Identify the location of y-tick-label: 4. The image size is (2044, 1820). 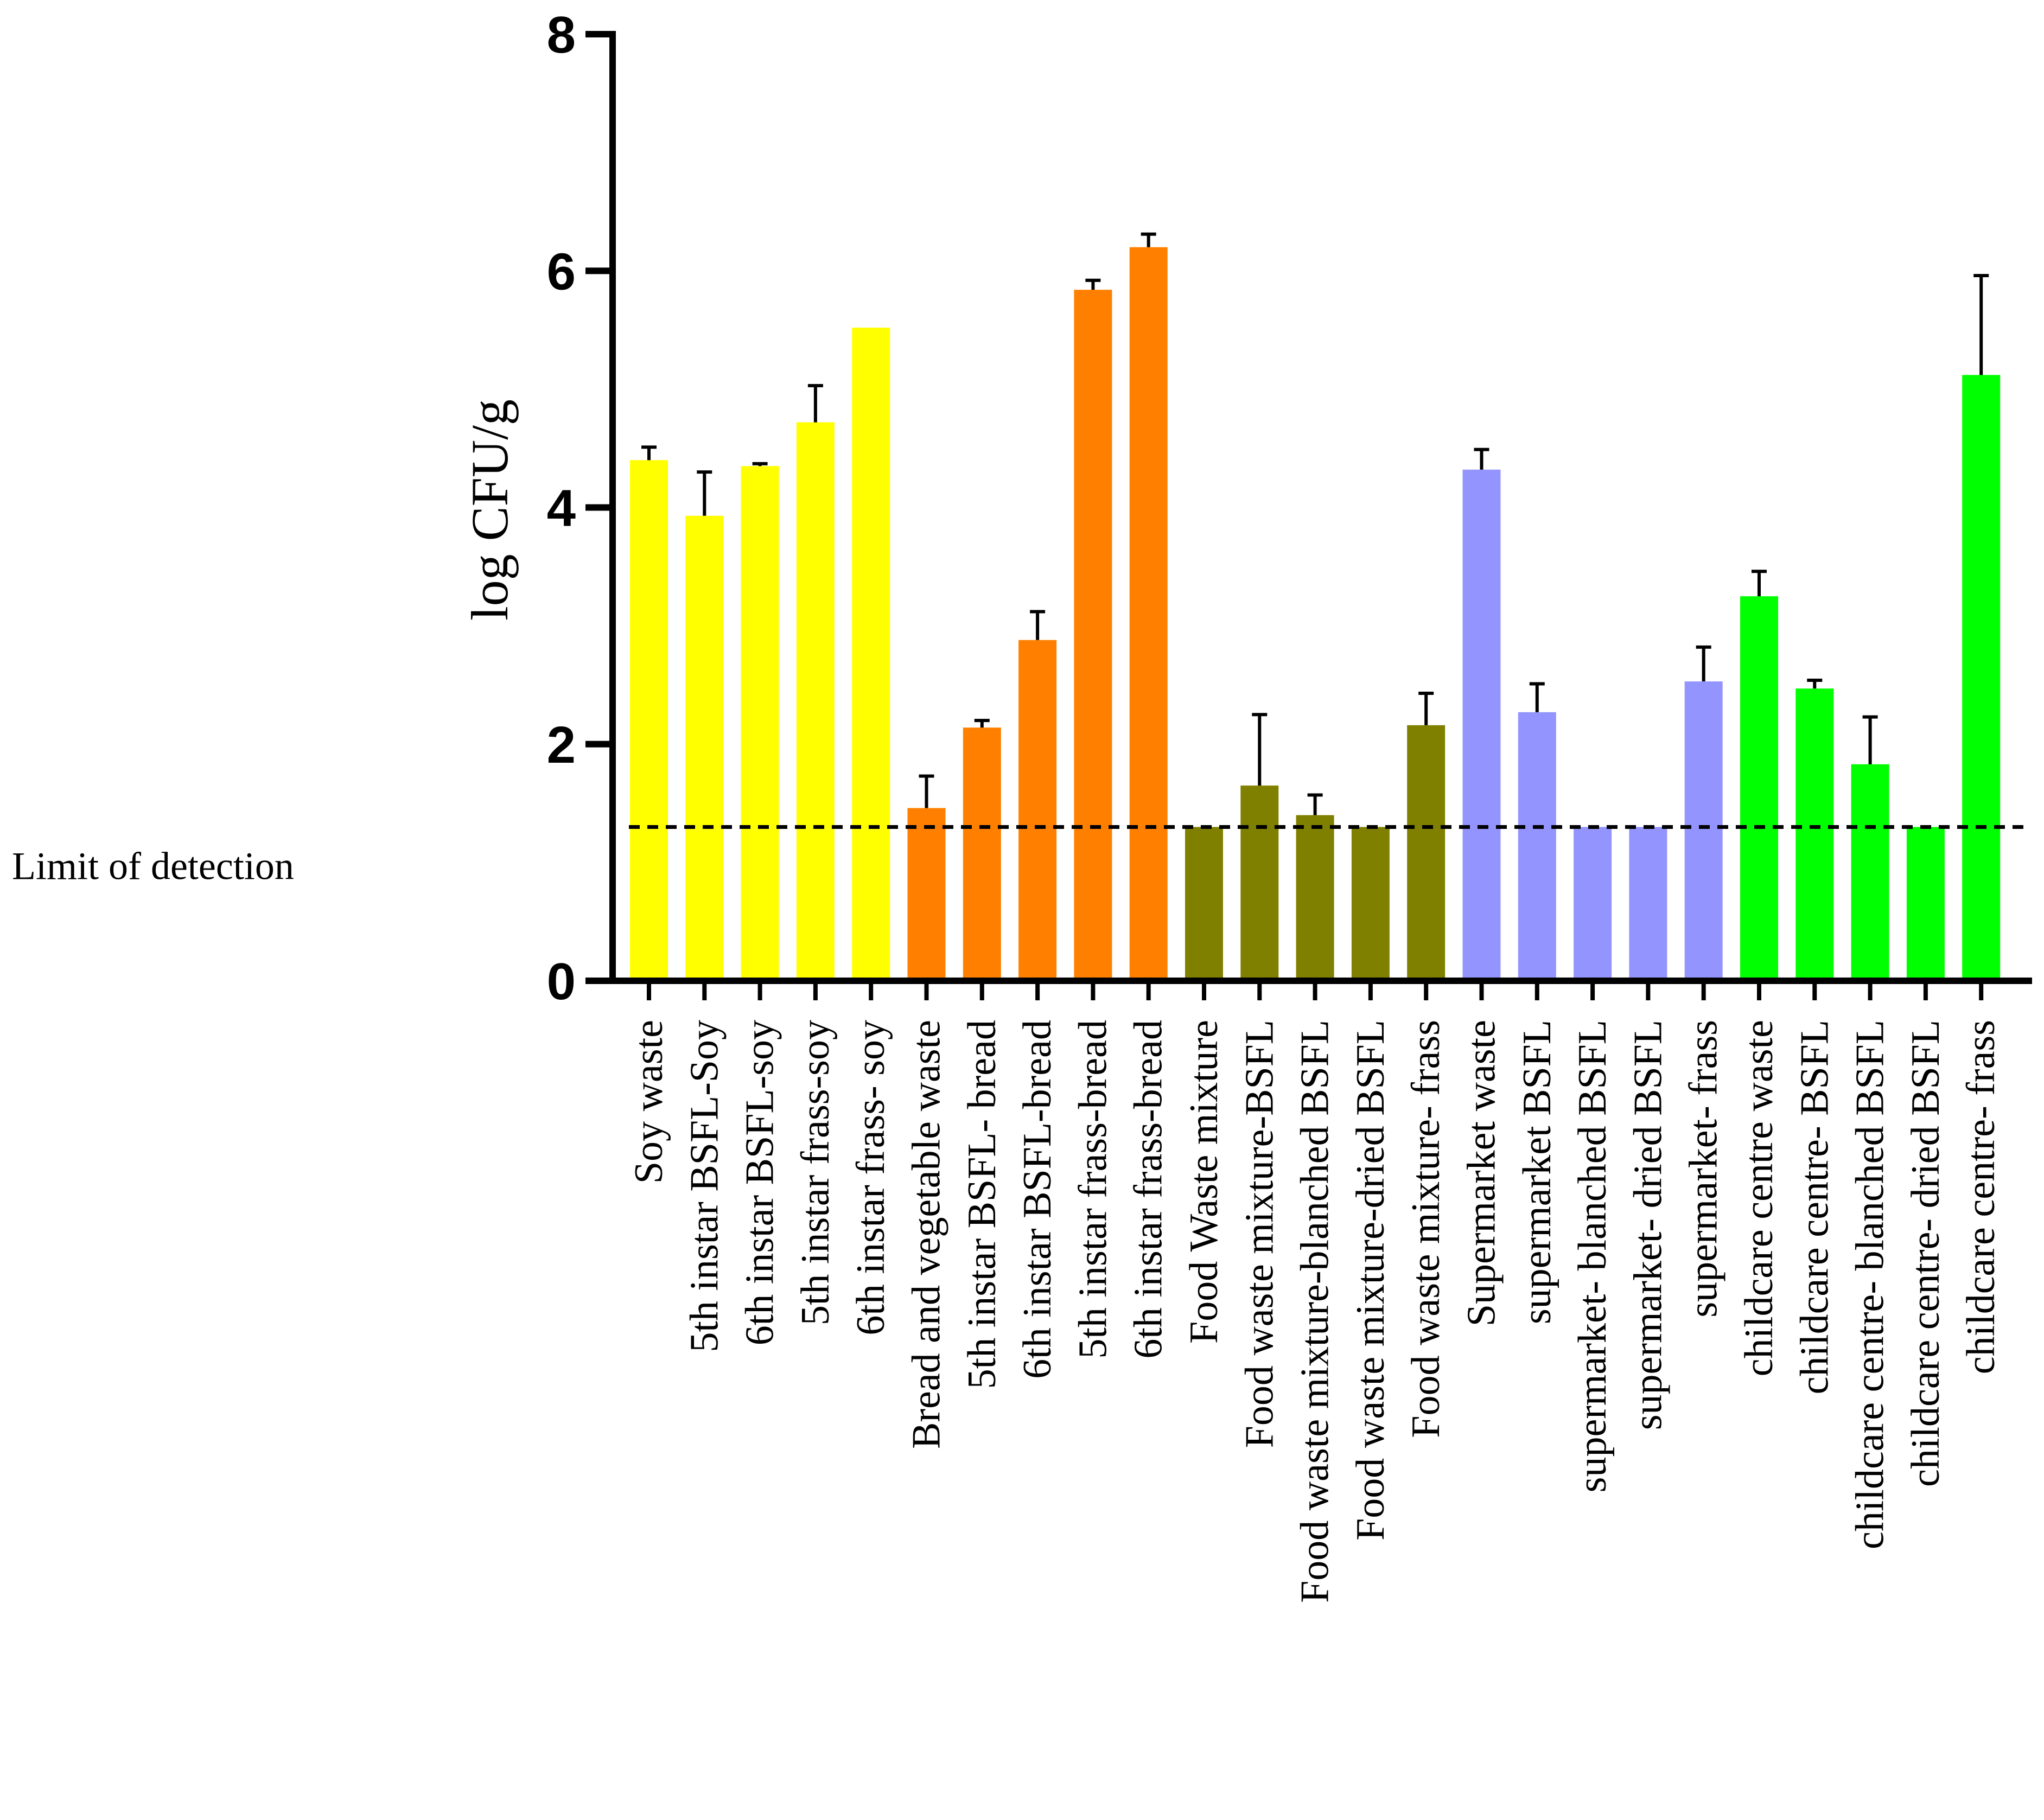
(561, 509).